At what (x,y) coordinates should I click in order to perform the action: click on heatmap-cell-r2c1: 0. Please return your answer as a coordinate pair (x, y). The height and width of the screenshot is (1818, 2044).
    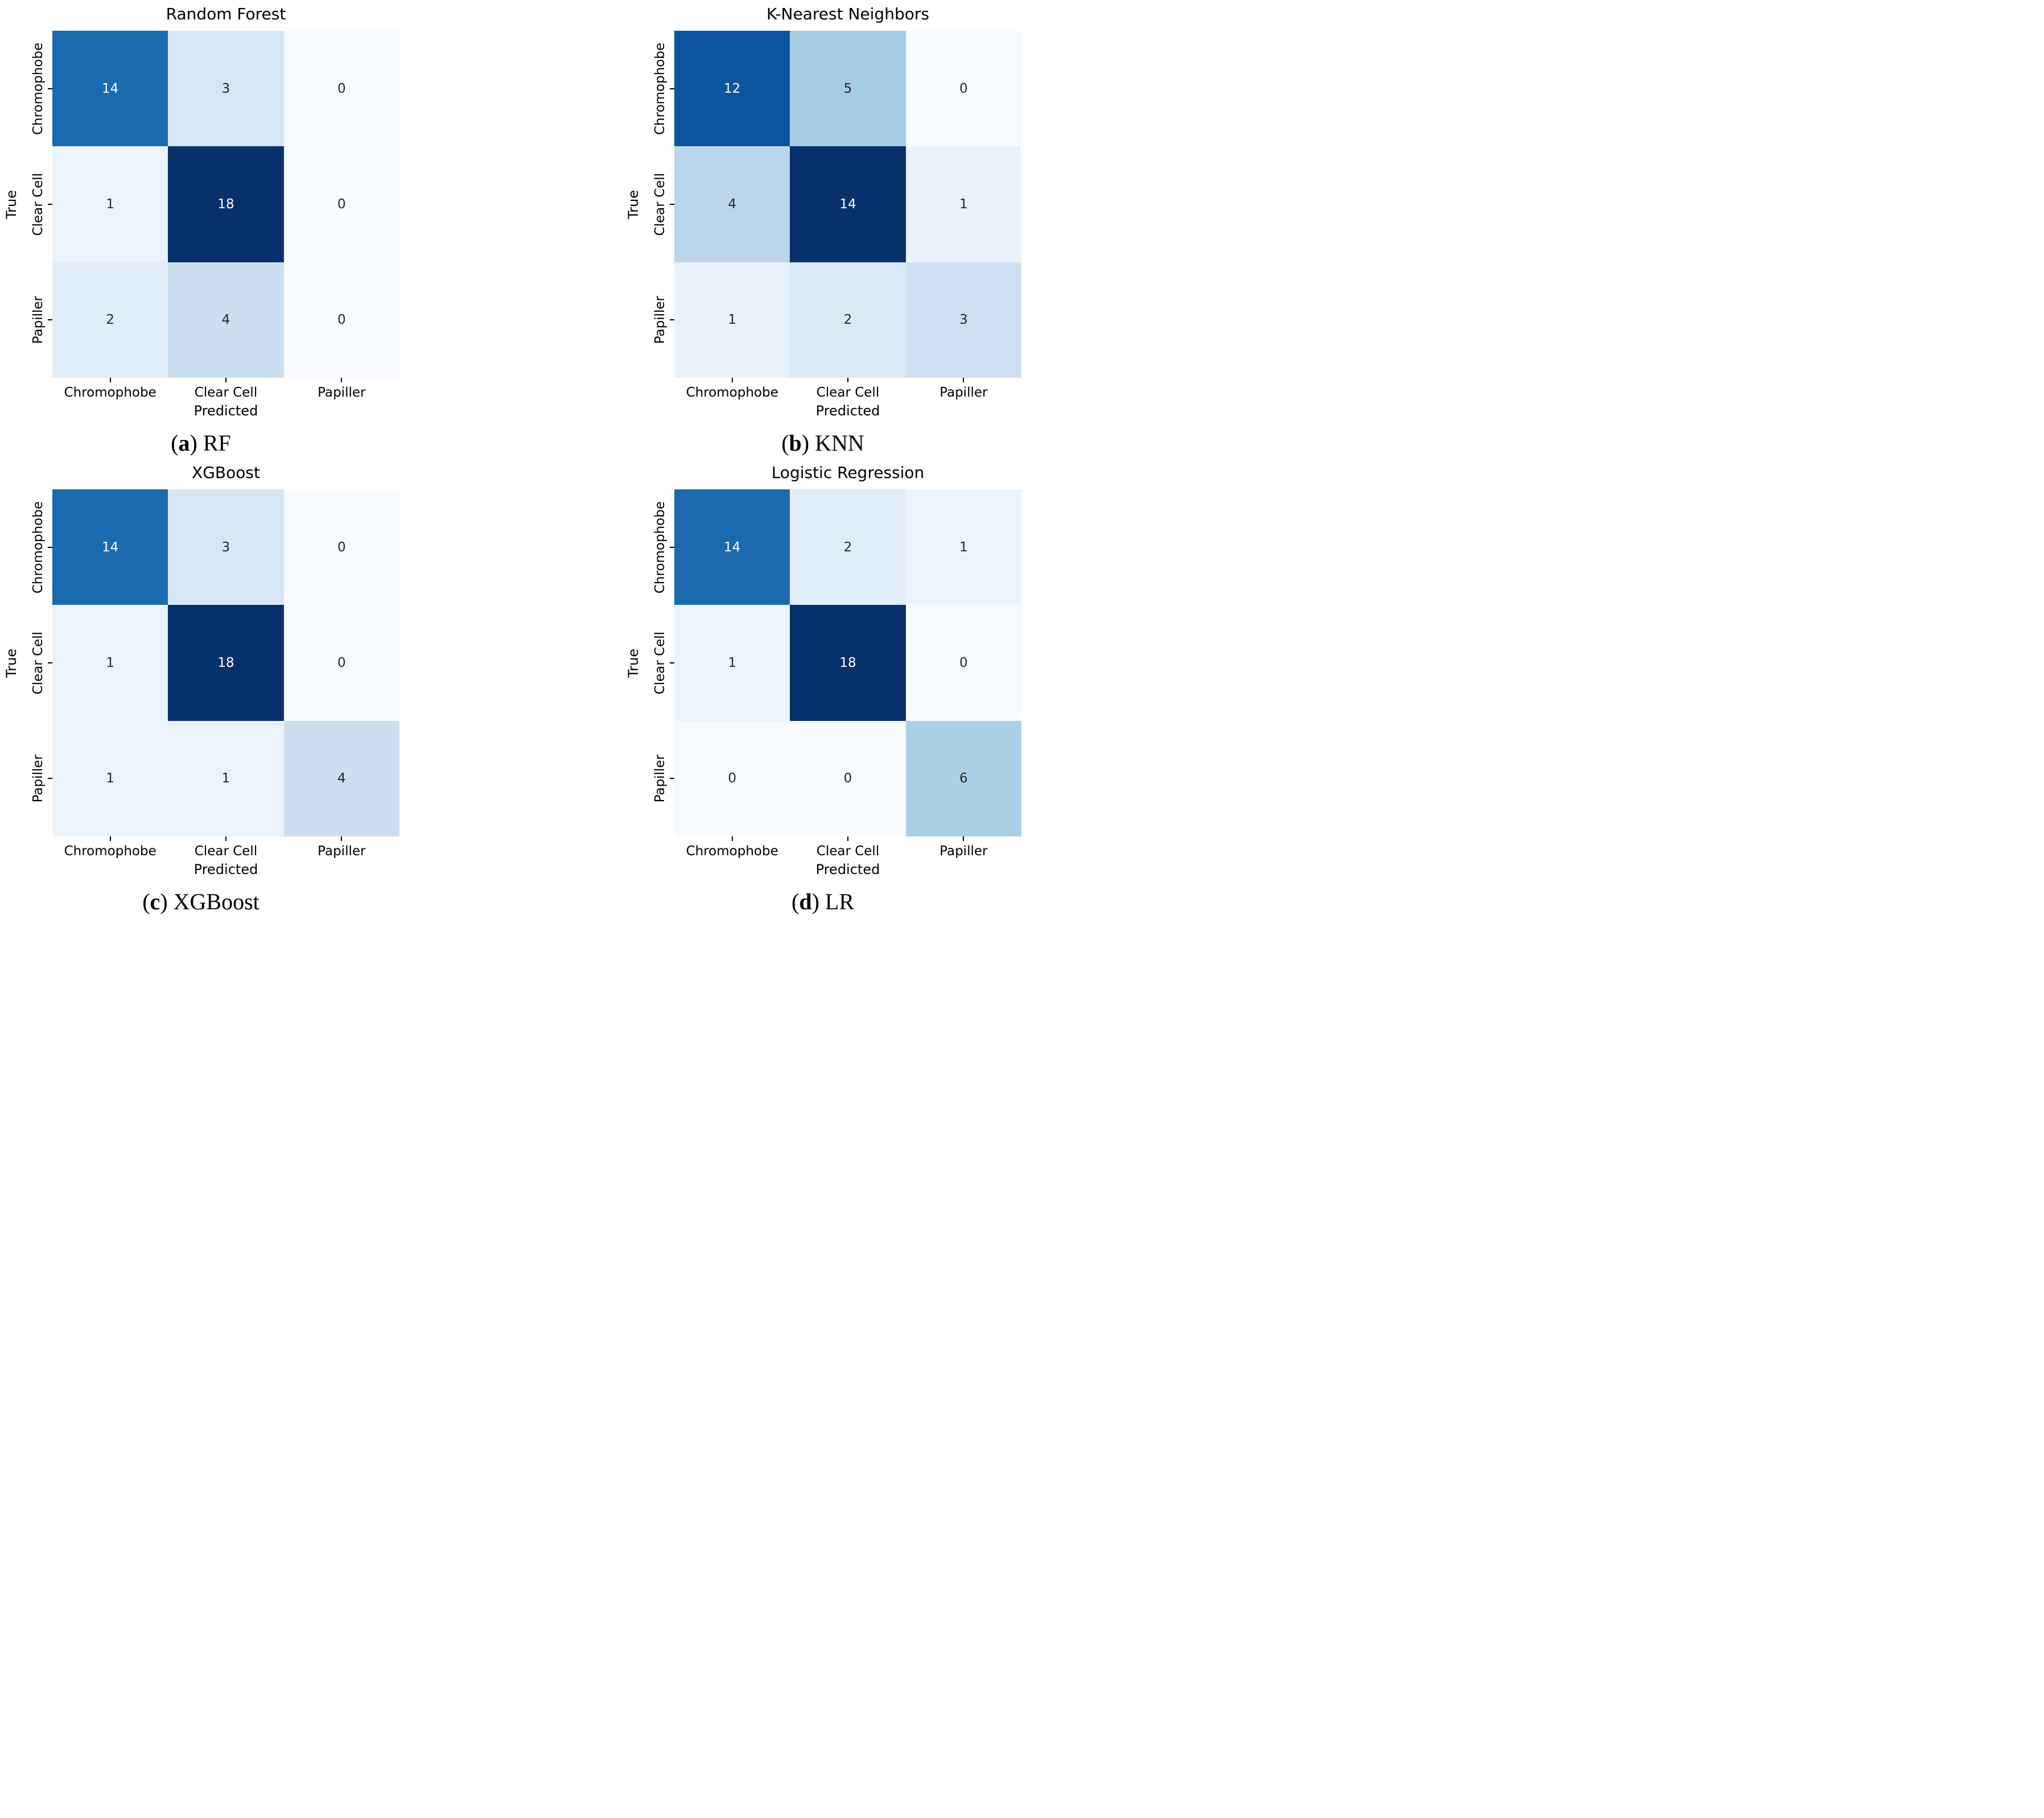
    Looking at the image, I should click on (848, 778).